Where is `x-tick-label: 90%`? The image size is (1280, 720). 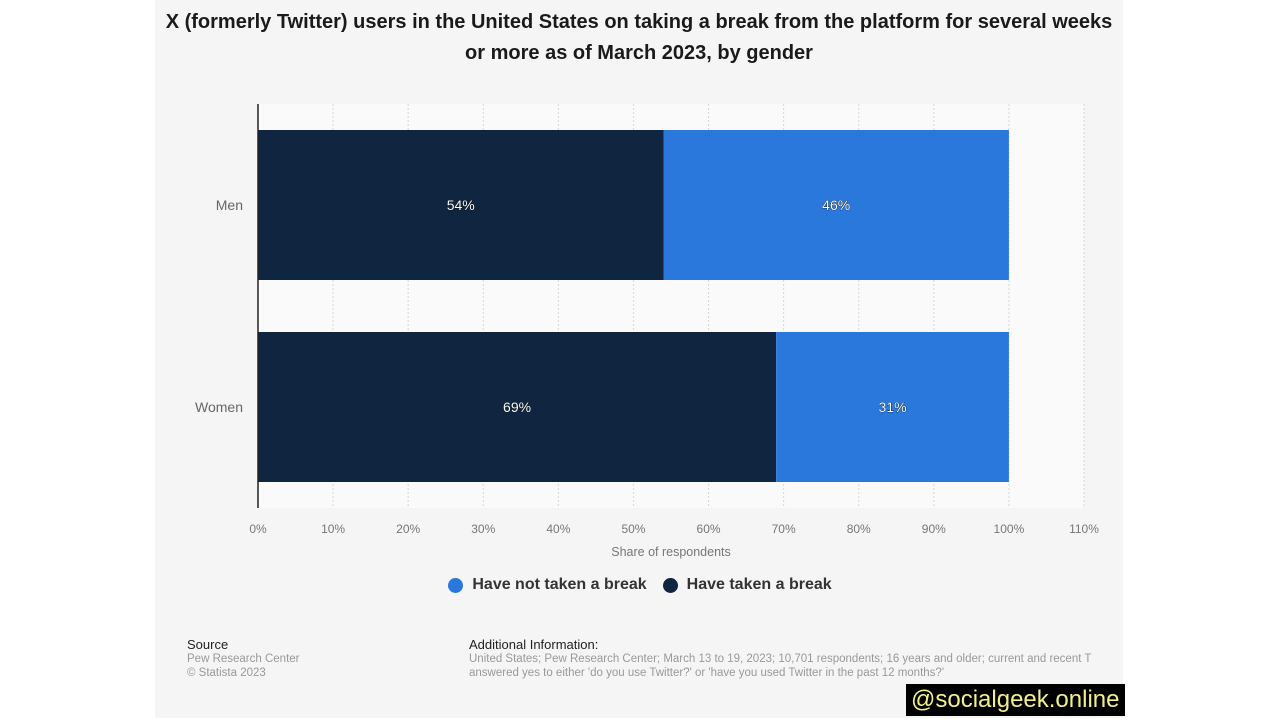
x-tick-label: 90% is located at coordinates (934, 529).